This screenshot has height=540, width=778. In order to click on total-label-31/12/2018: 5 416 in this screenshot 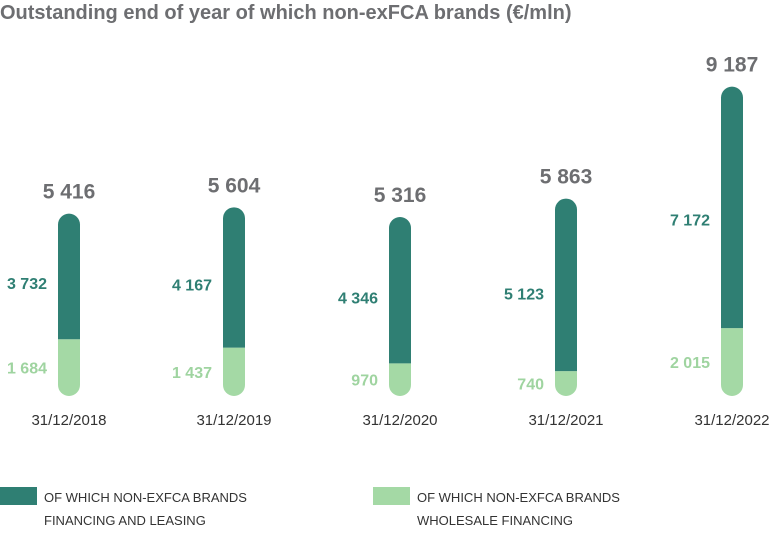, I will do `click(69, 192)`.